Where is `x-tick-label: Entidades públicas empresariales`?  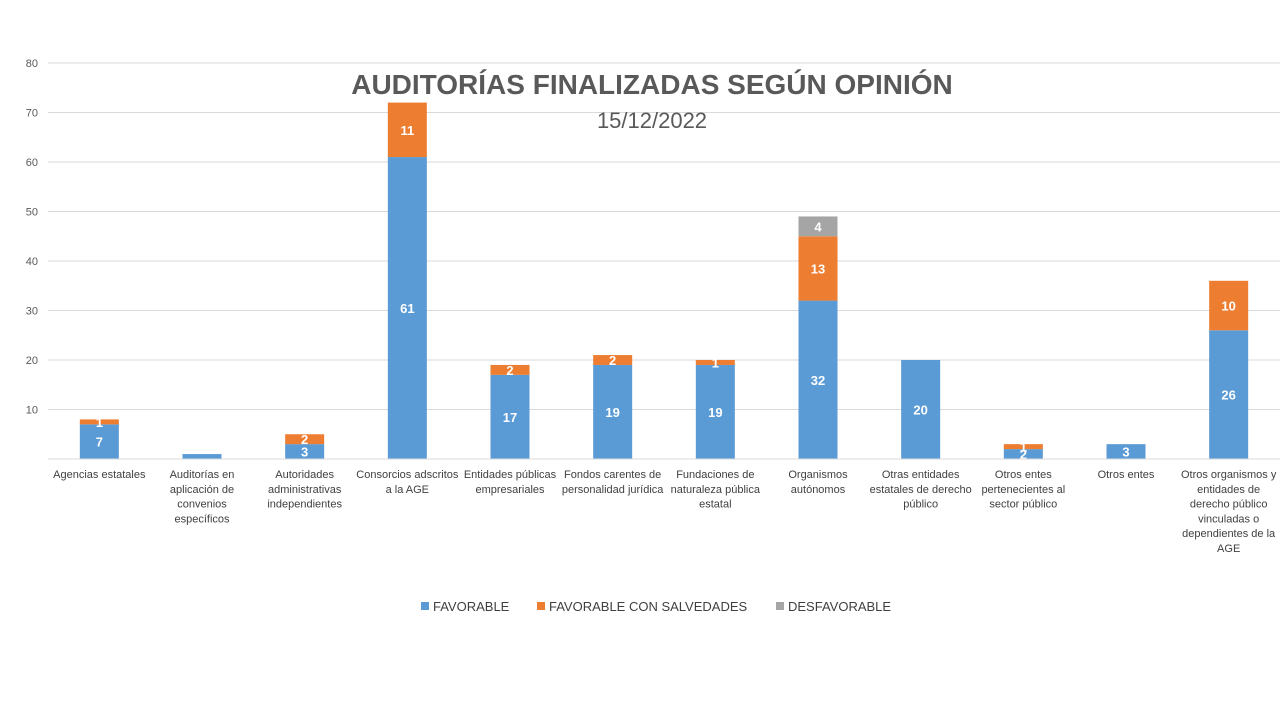
x-tick-label: Entidades públicas empresariales is located at coordinates (510, 482).